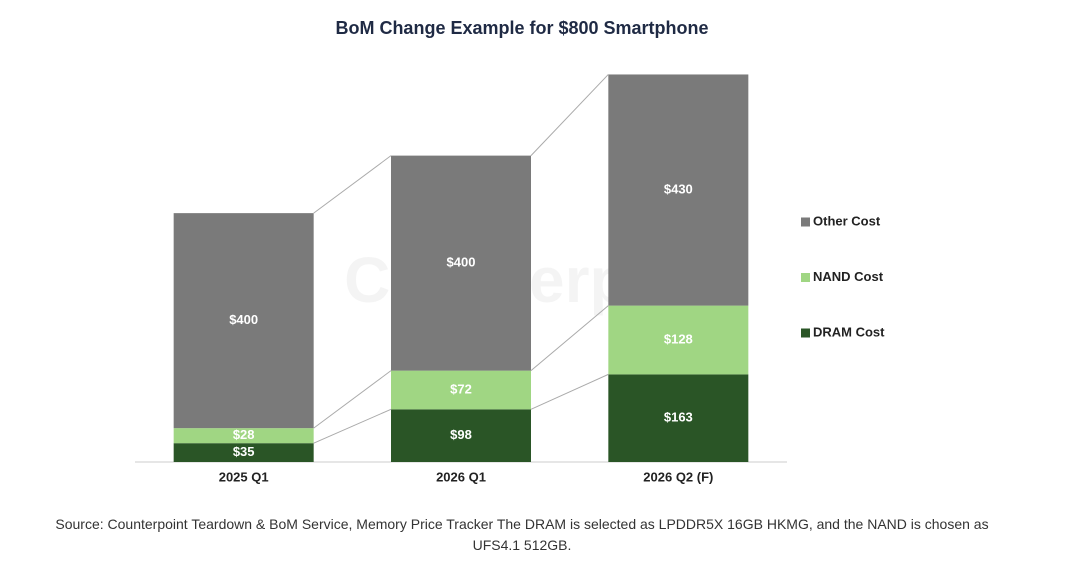 Image resolution: width=1080 pixels, height=568 pixels. I want to click on legend-label: DRAM Cost, so click(849, 331).